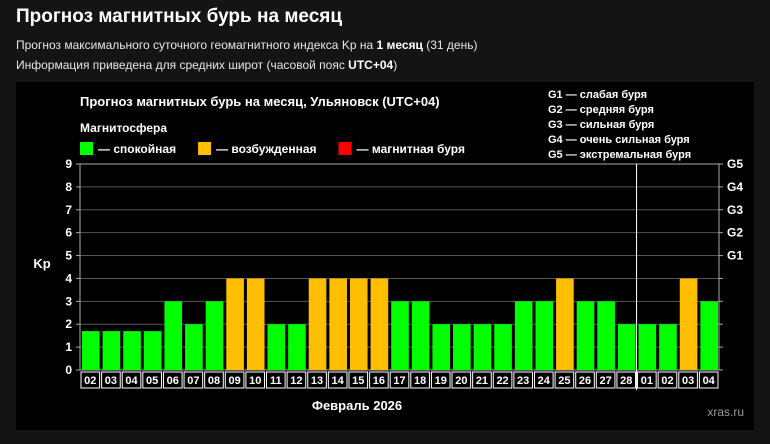  Describe the element at coordinates (619, 155) in the screenshot. I see `g-legend-item: G5 — экстремальная буря` at that location.